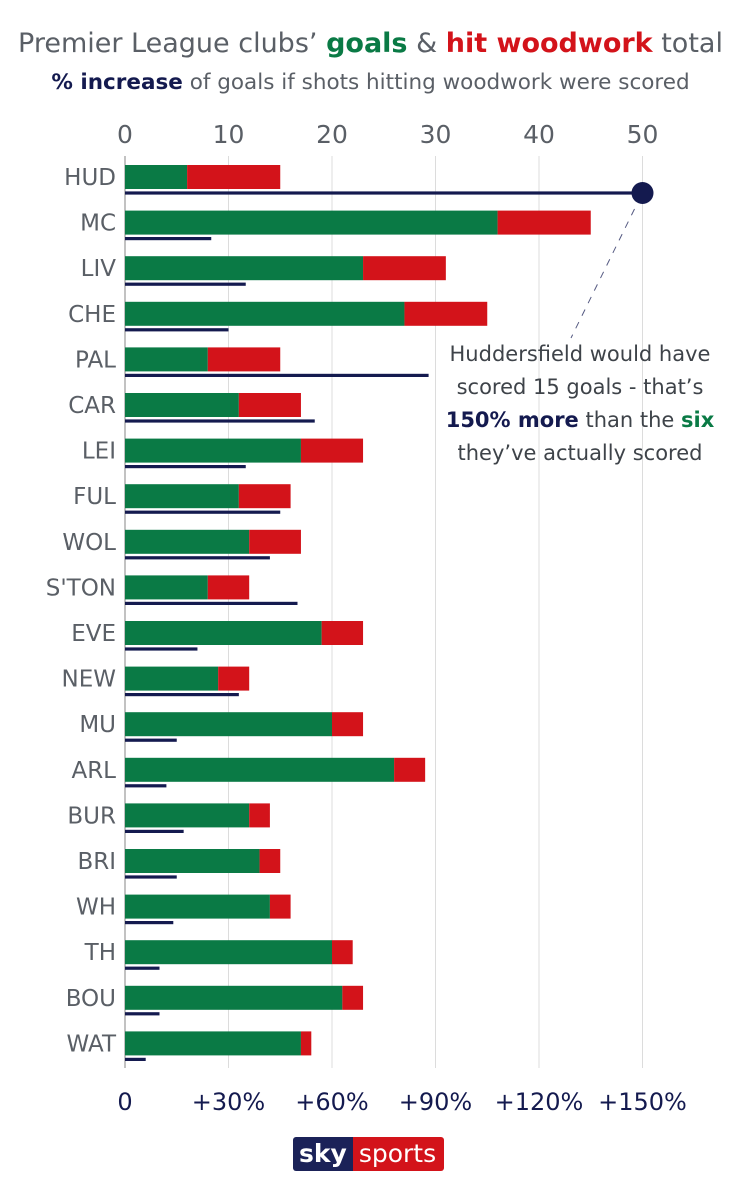 This screenshot has width=741, height=1200. What do you see at coordinates (91, 816) in the screenshot?
I see `category-label: BUR` at bounding box center [91, 816].